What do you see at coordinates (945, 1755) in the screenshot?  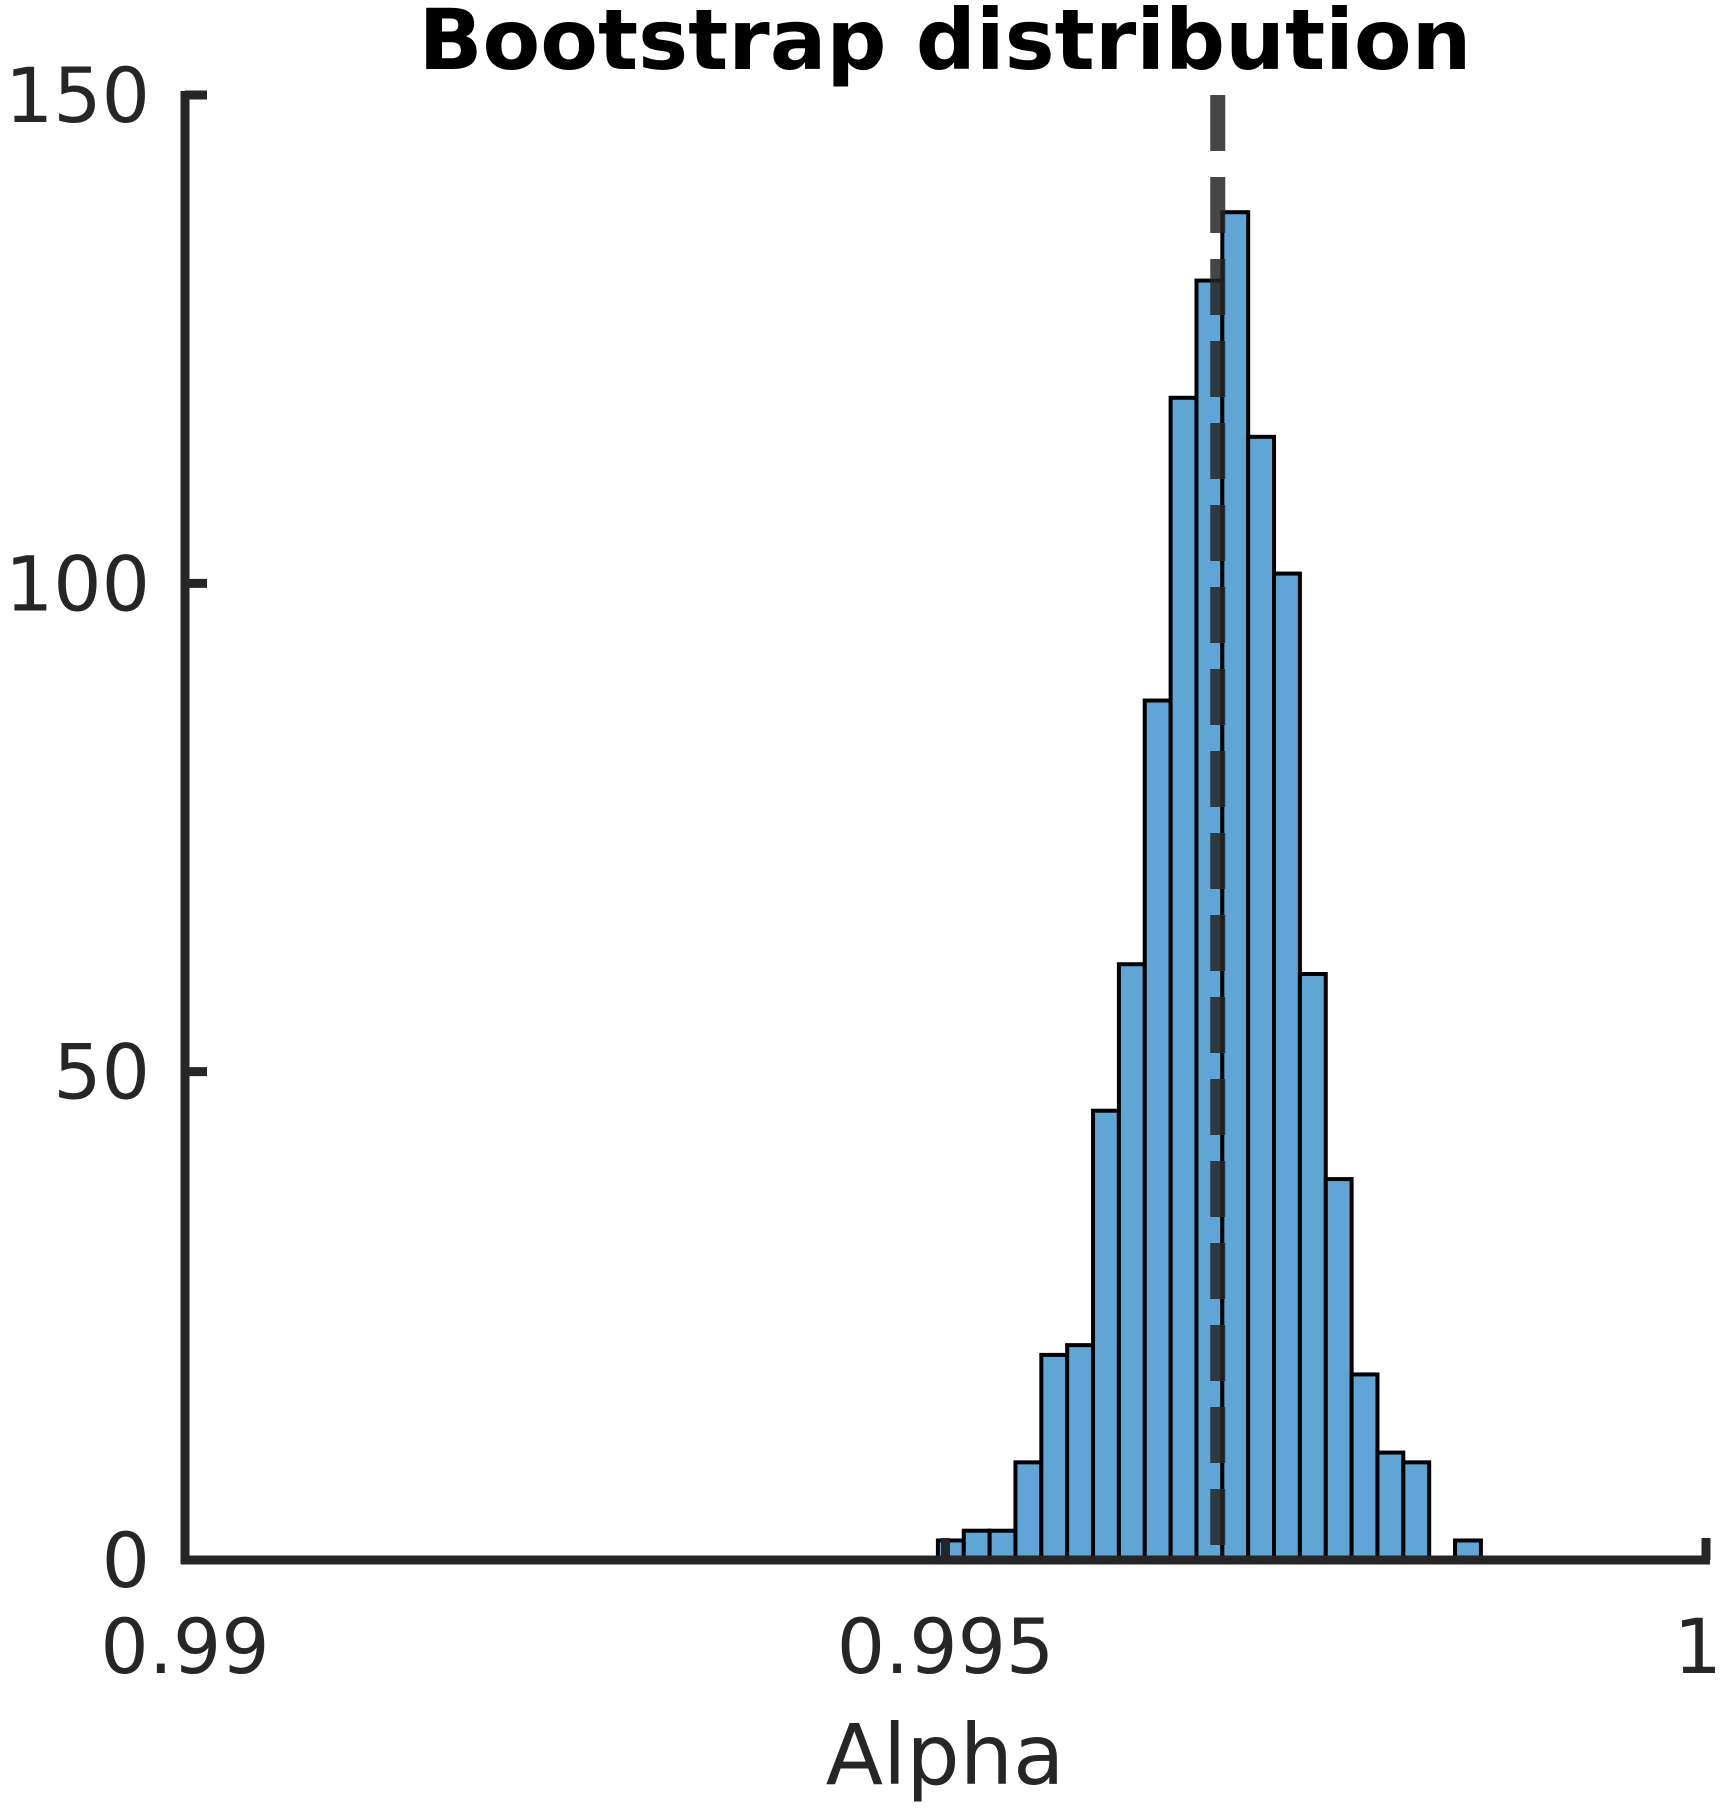 I see `x-axis-label: Alpha` at bounding box center [945, 1755].